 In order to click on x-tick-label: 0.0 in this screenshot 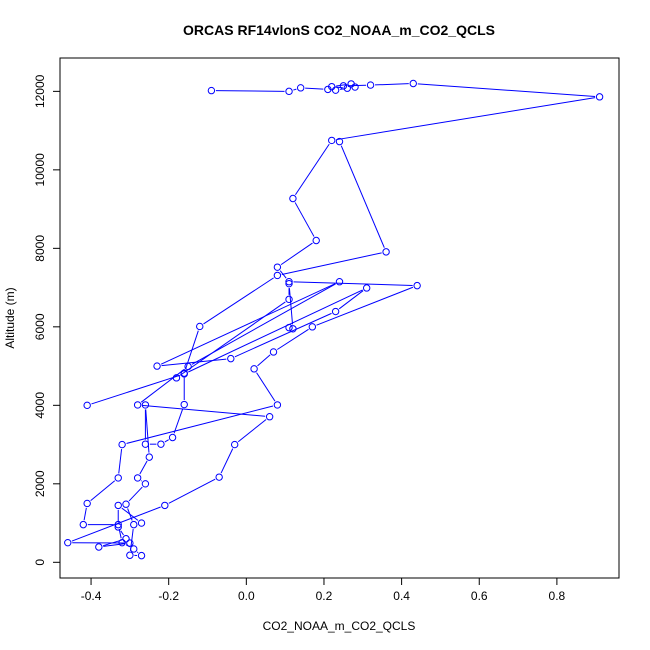, I will do `click(246, 596)`.